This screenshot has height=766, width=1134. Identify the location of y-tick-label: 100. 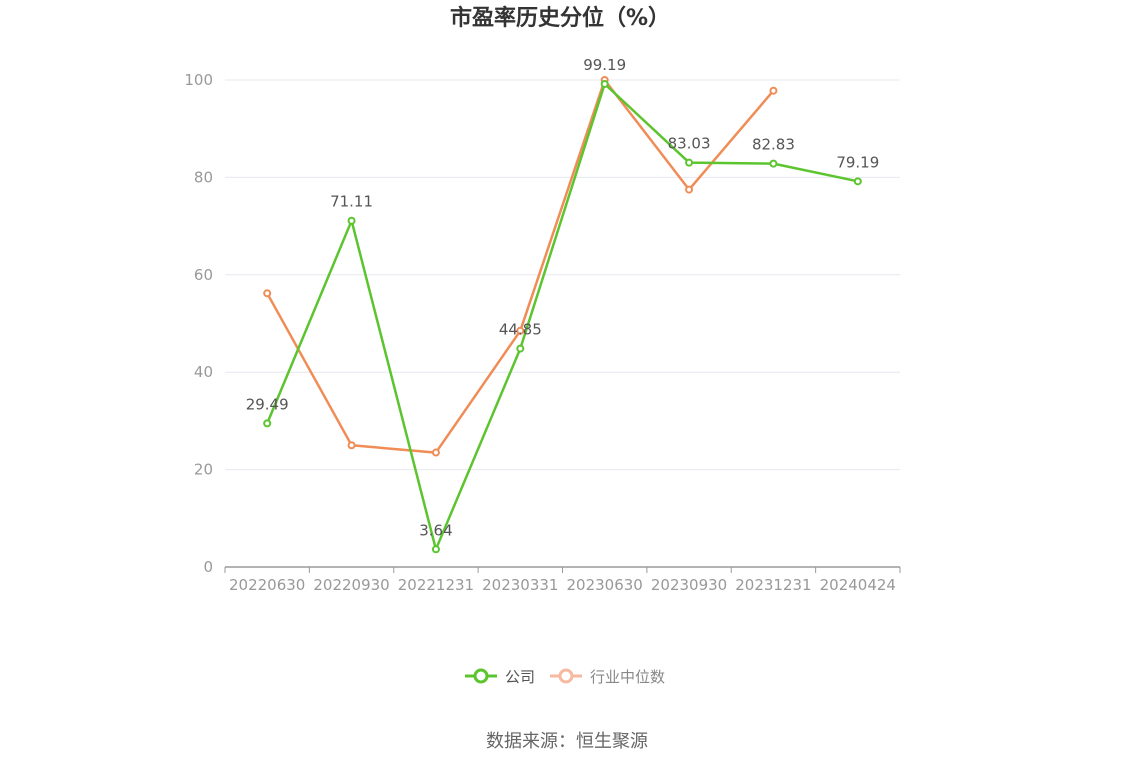
(198, 80).